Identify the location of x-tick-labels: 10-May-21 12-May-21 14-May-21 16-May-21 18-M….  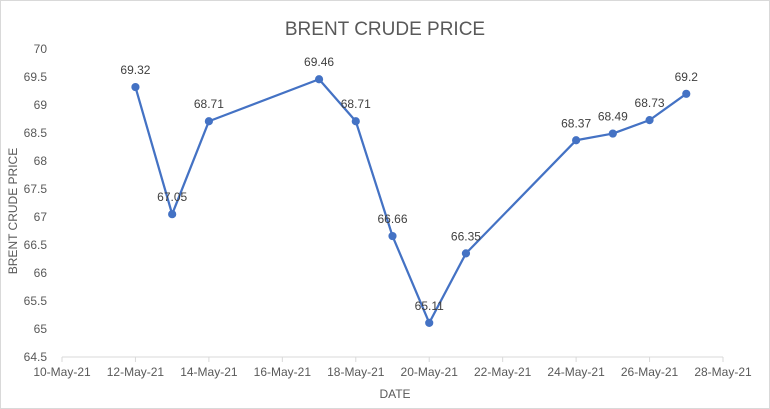
(392, 372).